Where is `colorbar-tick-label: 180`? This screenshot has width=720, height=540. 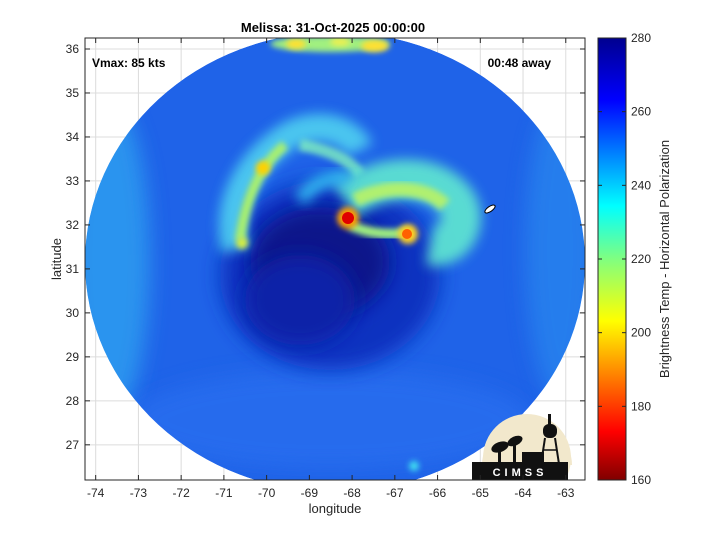
colorbar-tick-label: 180 is located at coordinates (641, 406).